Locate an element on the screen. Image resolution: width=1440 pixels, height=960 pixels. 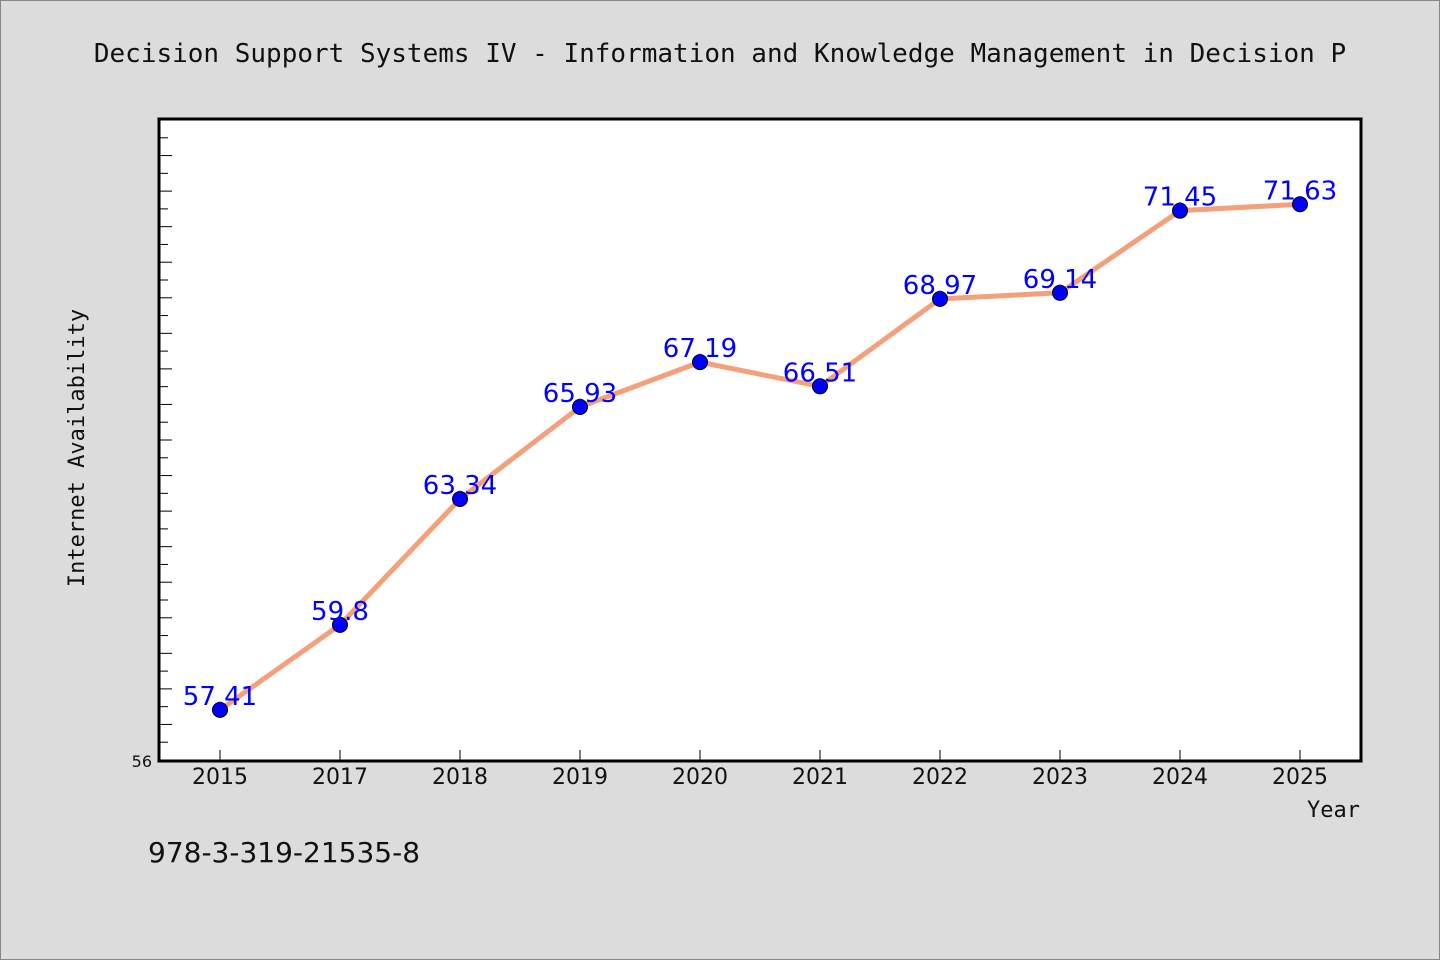
data-label: 57.41 is located at coordinates (220, 697).